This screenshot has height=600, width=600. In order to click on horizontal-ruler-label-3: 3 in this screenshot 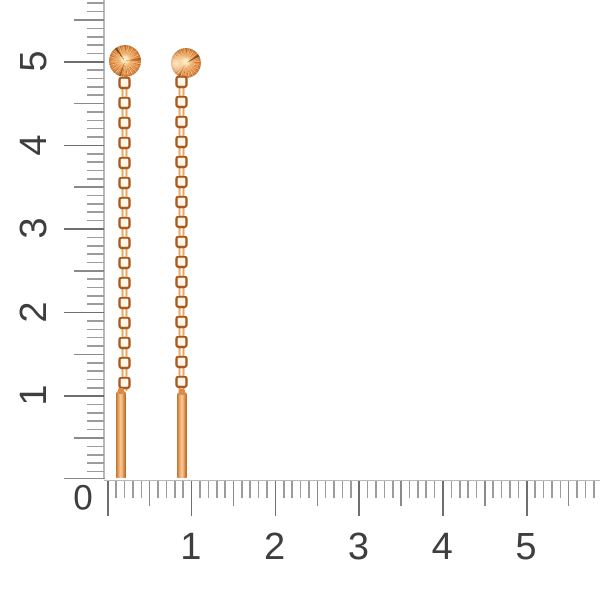, I will do `click(358, 547)`.